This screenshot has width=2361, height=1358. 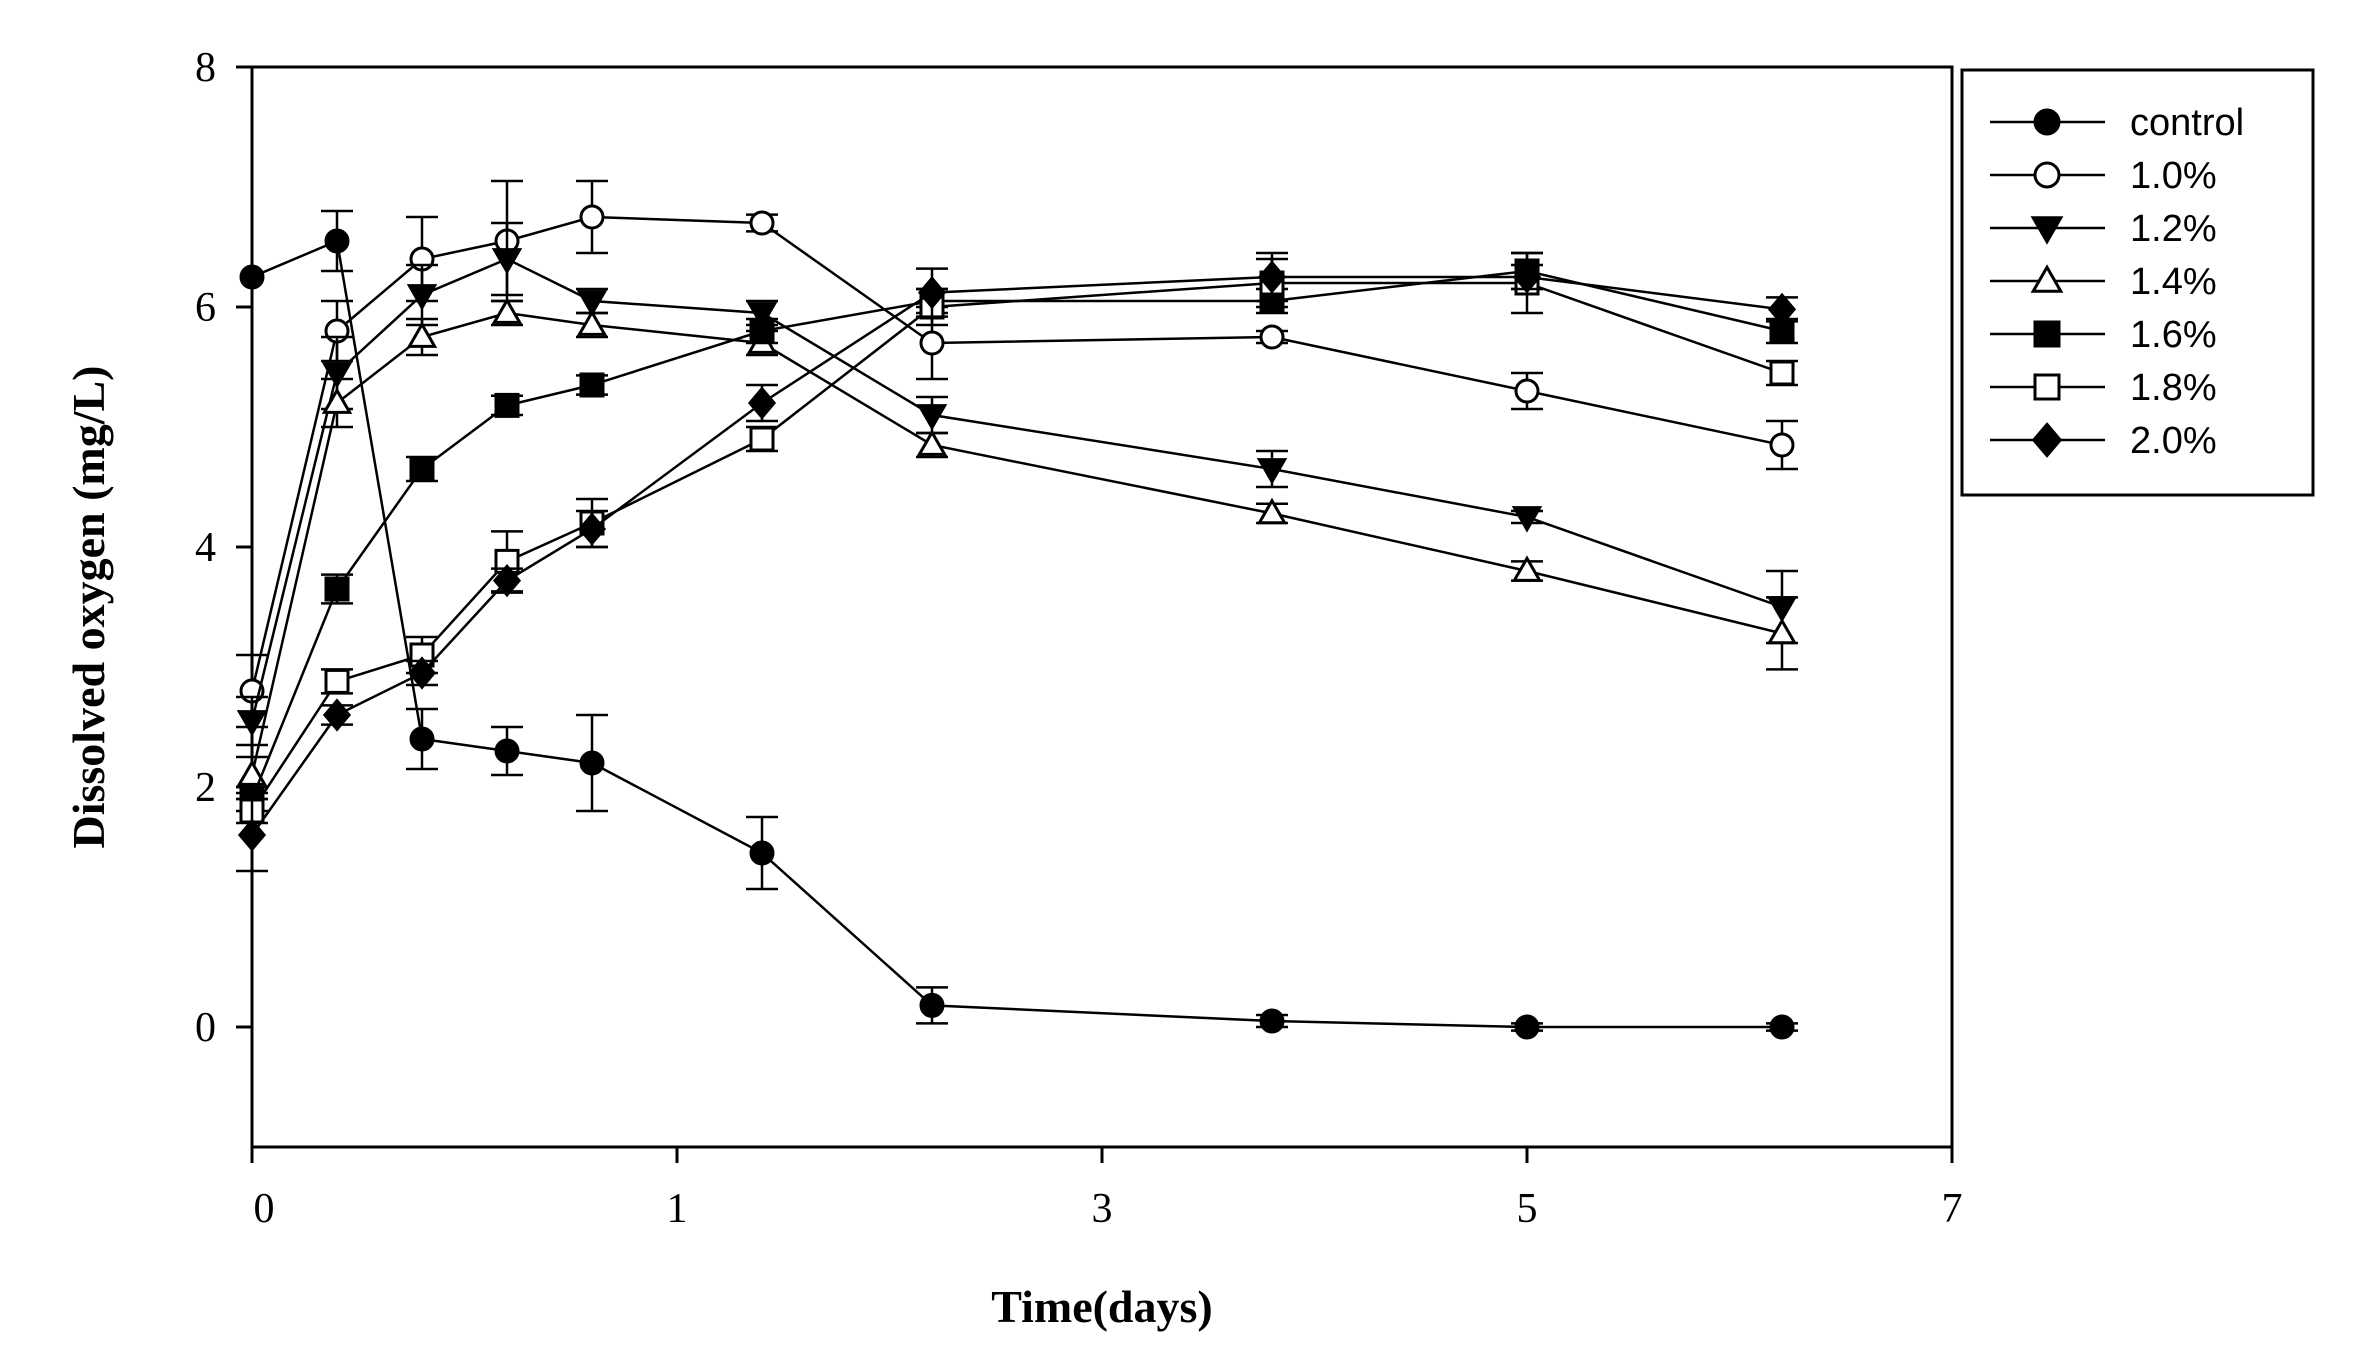 I want to click on legend: control 1.0% 1.2% 1.4% 1.6% 1.8% 2.0%, so click(x=2117, y=282).